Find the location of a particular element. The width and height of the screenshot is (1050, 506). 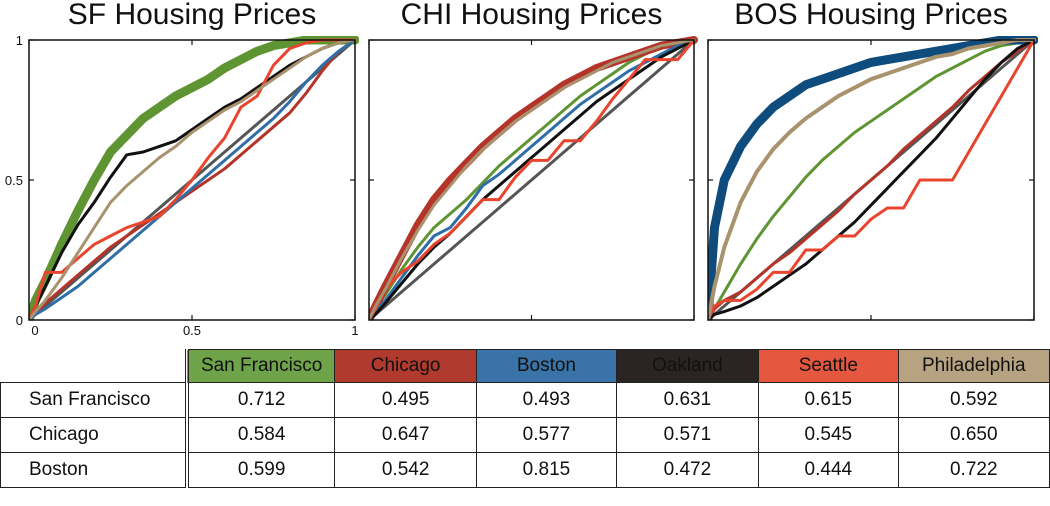

x-tick-label: 1 is located at coordinates (354, 330).